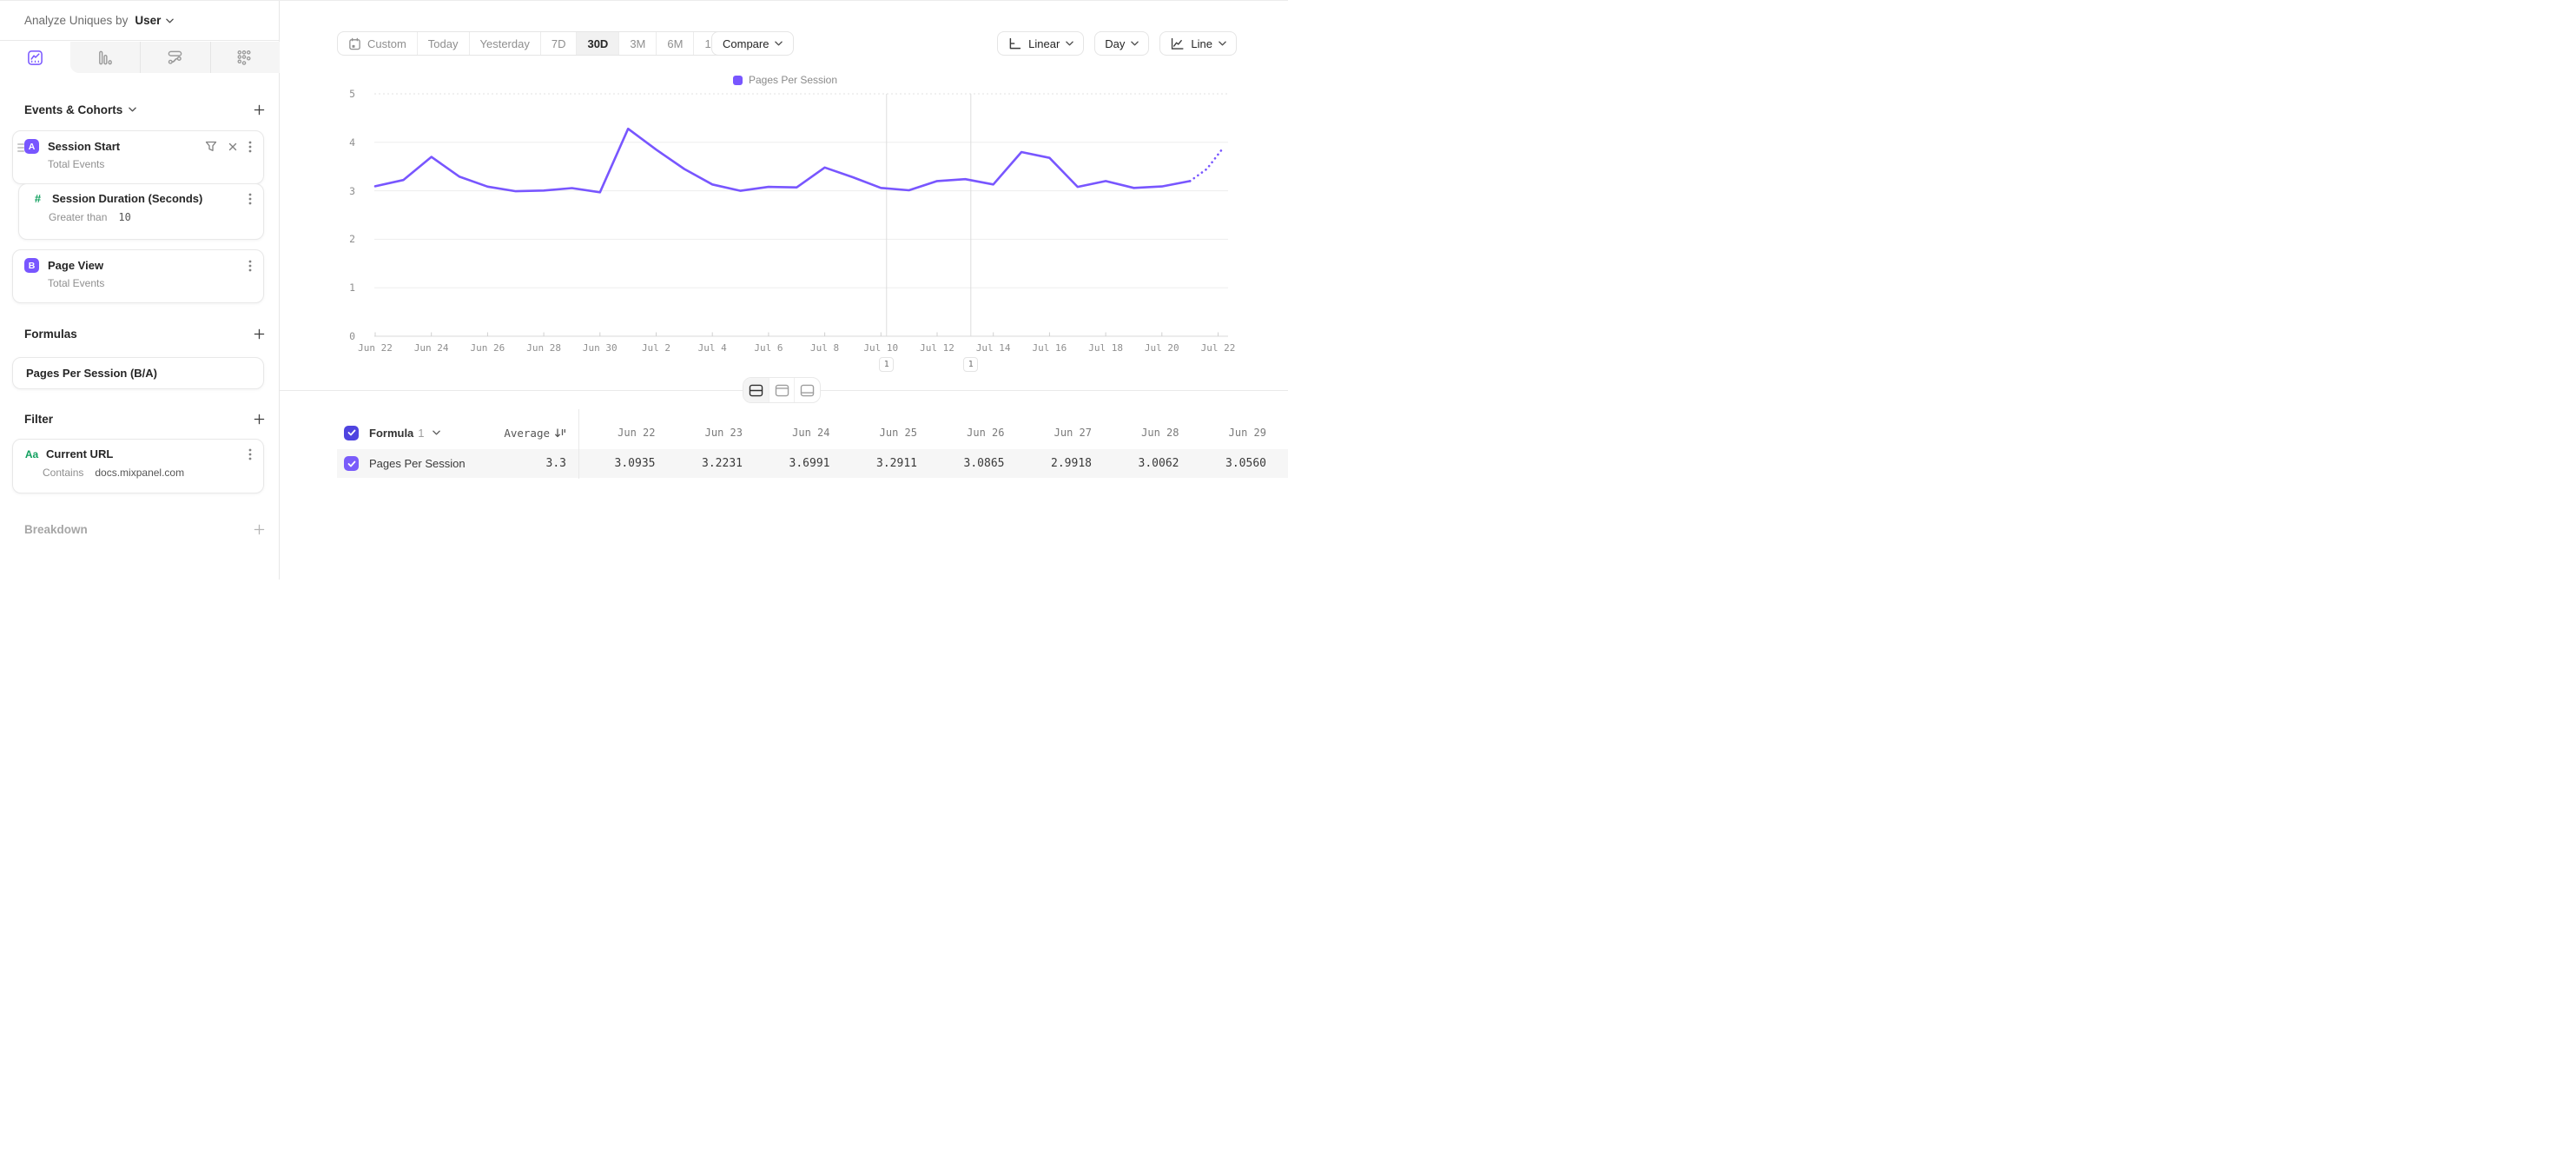 The width and height of the screenshot is (2576, 1159). What do you see at coordinates (1247, 433) in the screenshot?
I see `table-column-header: Jun 29` at bounding box center [1247, 433].